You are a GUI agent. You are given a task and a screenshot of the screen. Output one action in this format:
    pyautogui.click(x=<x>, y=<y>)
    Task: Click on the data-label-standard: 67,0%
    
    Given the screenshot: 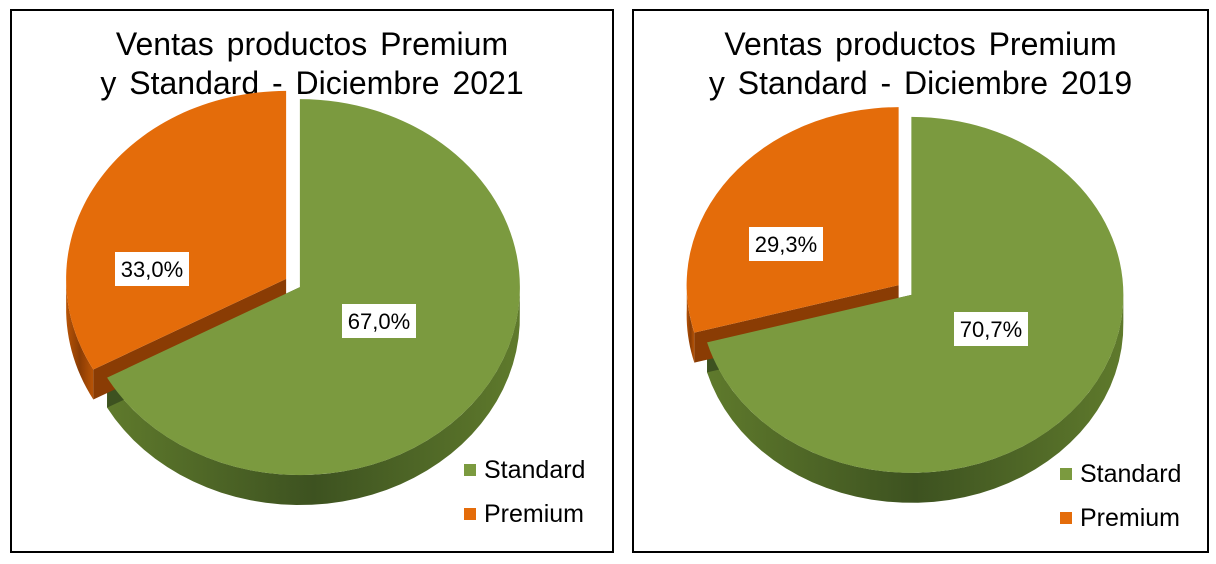 What is the action you would take?
    pyautogui.click(x=379, y=321)
    